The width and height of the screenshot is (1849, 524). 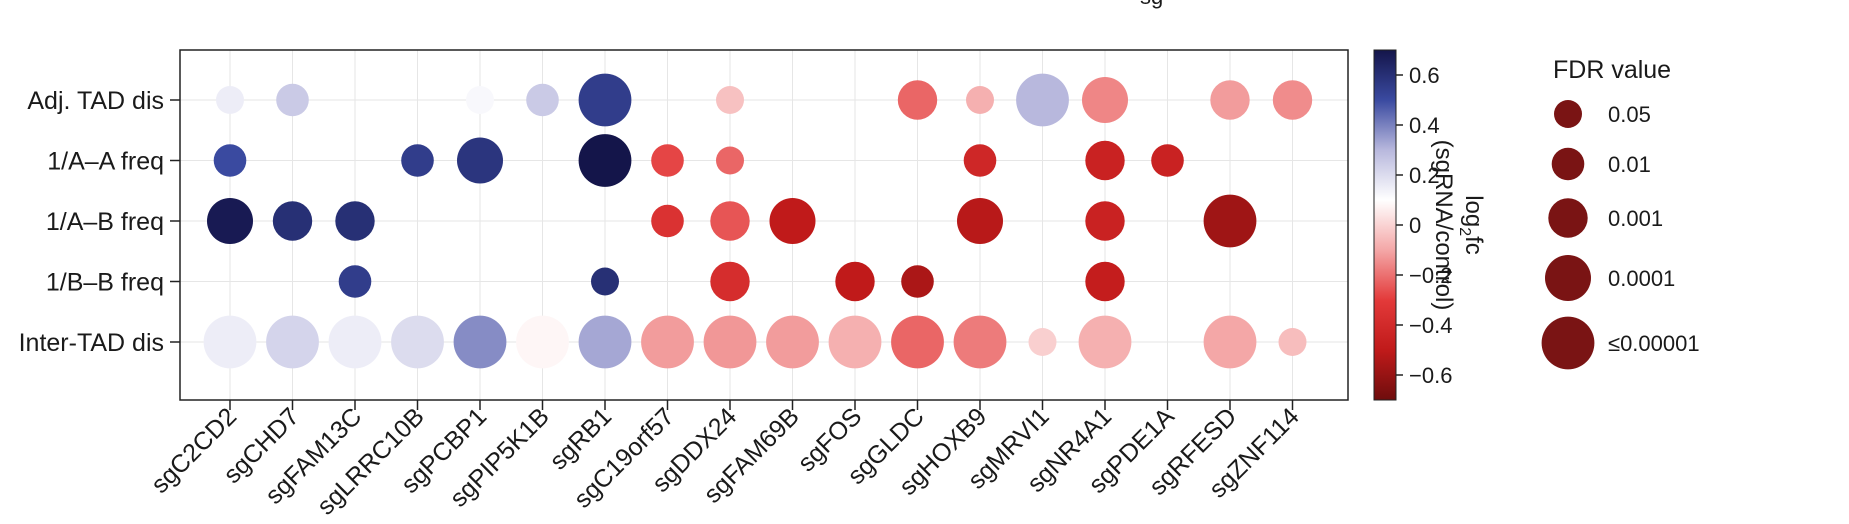 I want to click on colorbar-label-line1: log2fc, so click(x=1471, y=225).